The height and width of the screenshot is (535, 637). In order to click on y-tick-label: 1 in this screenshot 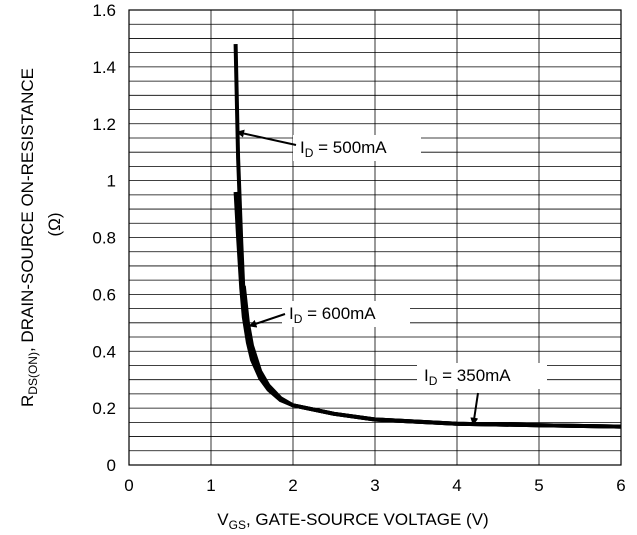, I will do `click(111, 181)`.